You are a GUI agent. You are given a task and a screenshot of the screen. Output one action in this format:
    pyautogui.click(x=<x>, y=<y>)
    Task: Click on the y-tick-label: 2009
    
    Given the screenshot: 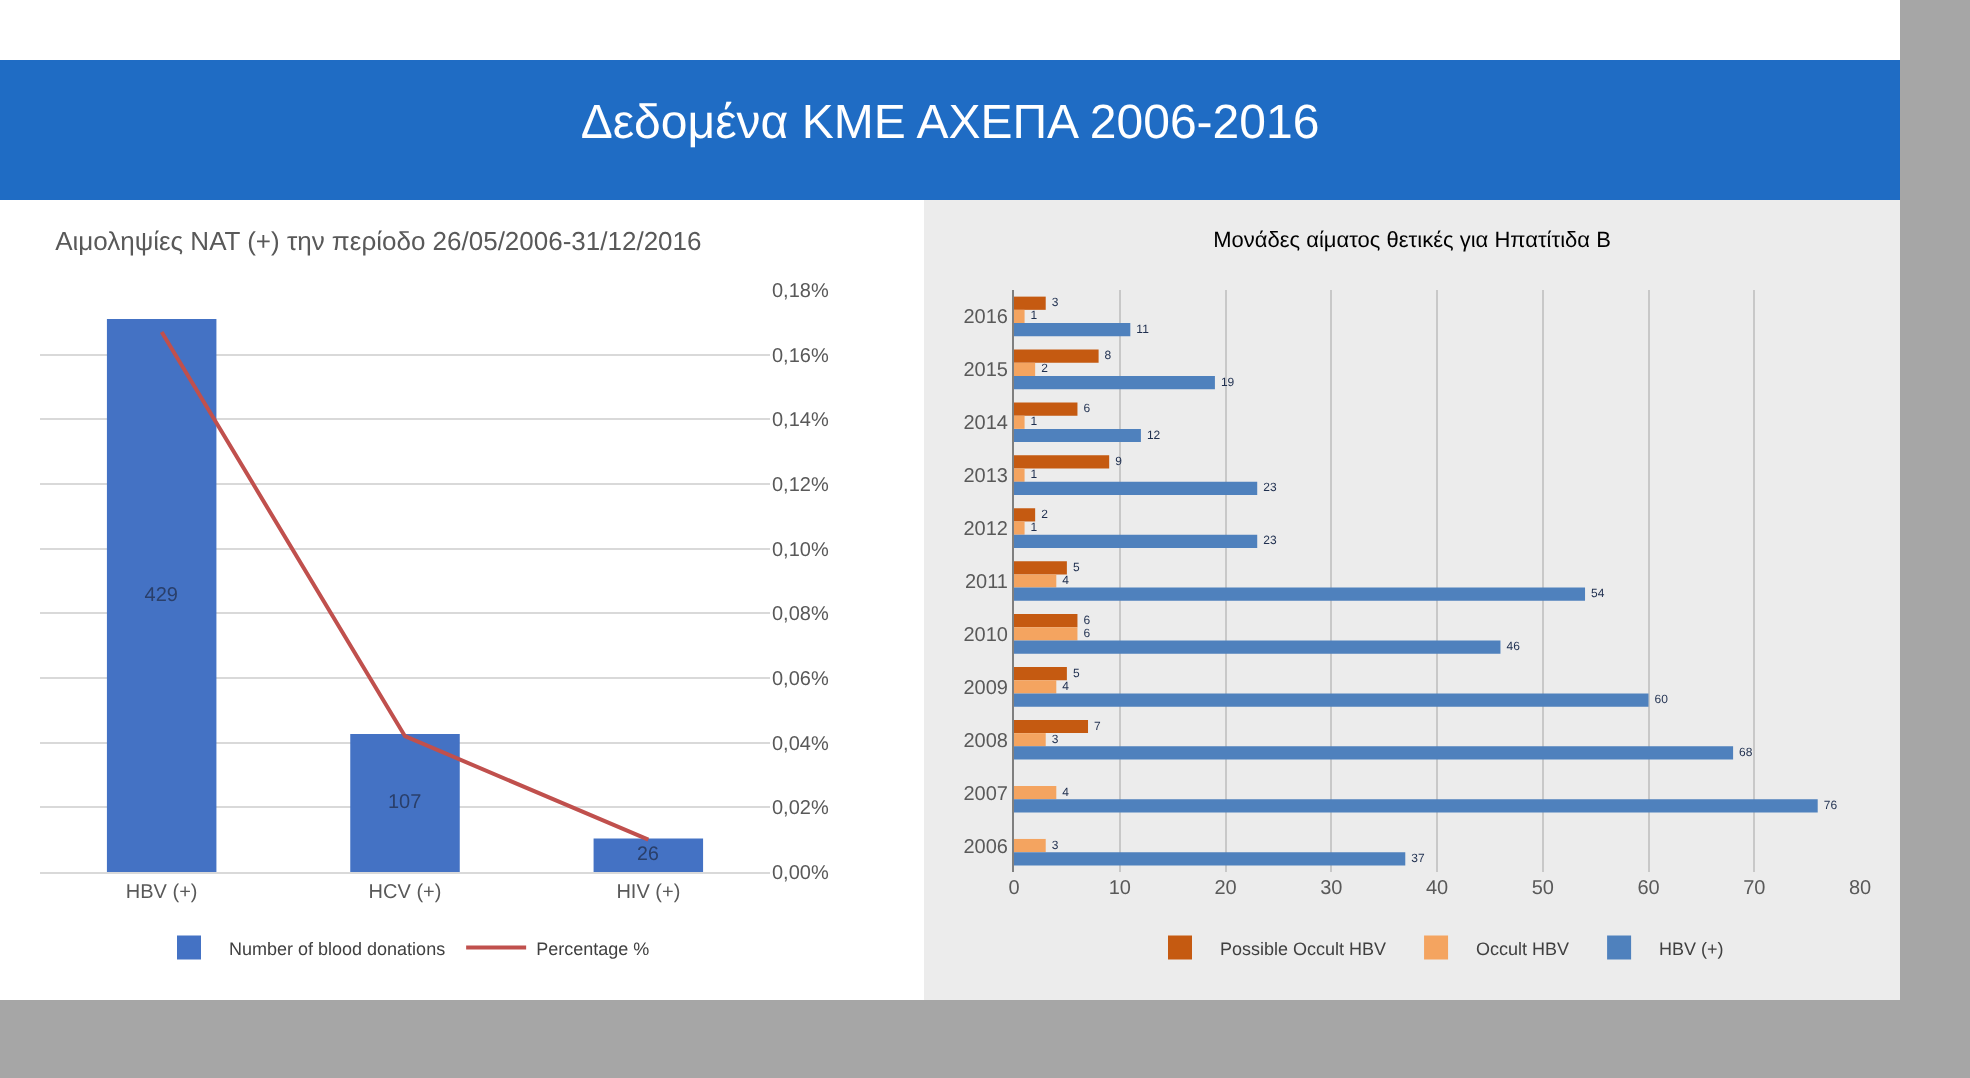 What is the action you would take?
    pyautogui.click(x=986, y=688)
    